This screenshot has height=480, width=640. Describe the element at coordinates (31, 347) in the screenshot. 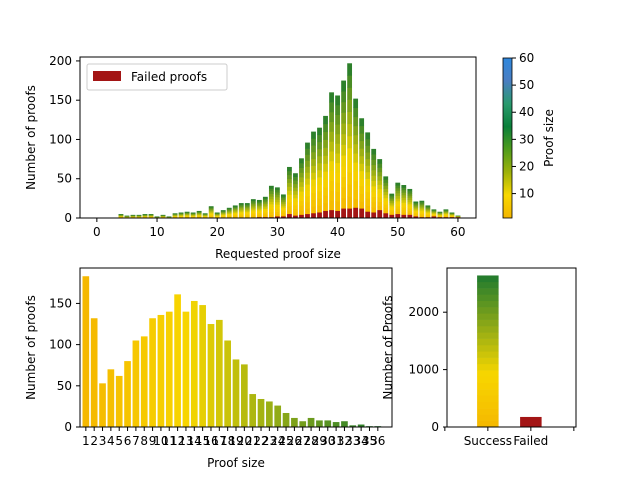

I see `y-axis-label: Number of proofs` at that location.